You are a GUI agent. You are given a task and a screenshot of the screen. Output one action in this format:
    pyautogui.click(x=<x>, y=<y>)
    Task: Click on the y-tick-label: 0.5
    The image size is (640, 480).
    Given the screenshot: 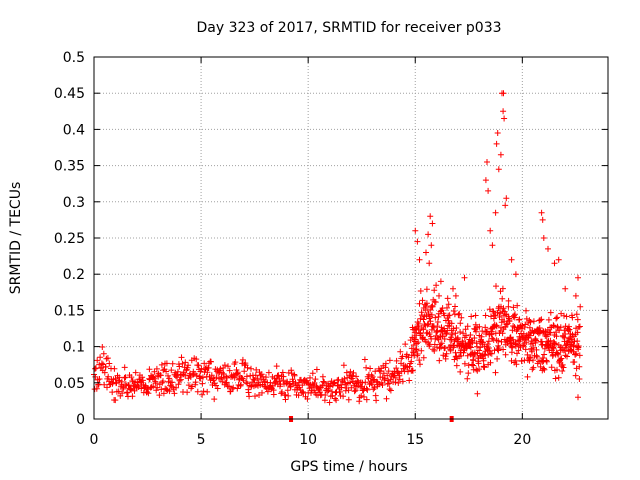 What is the action you would take?
    pyautogui.click(x=74, y=58)
    